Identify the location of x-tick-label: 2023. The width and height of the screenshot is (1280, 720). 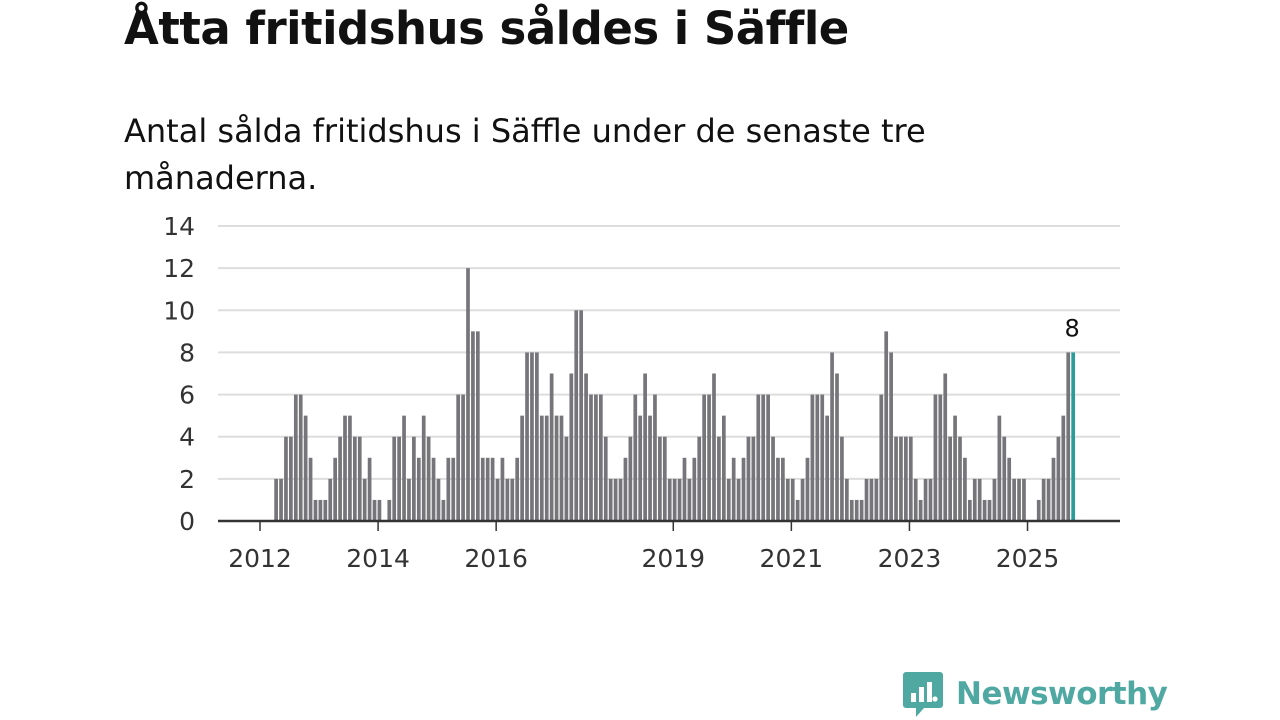
(910, 558).